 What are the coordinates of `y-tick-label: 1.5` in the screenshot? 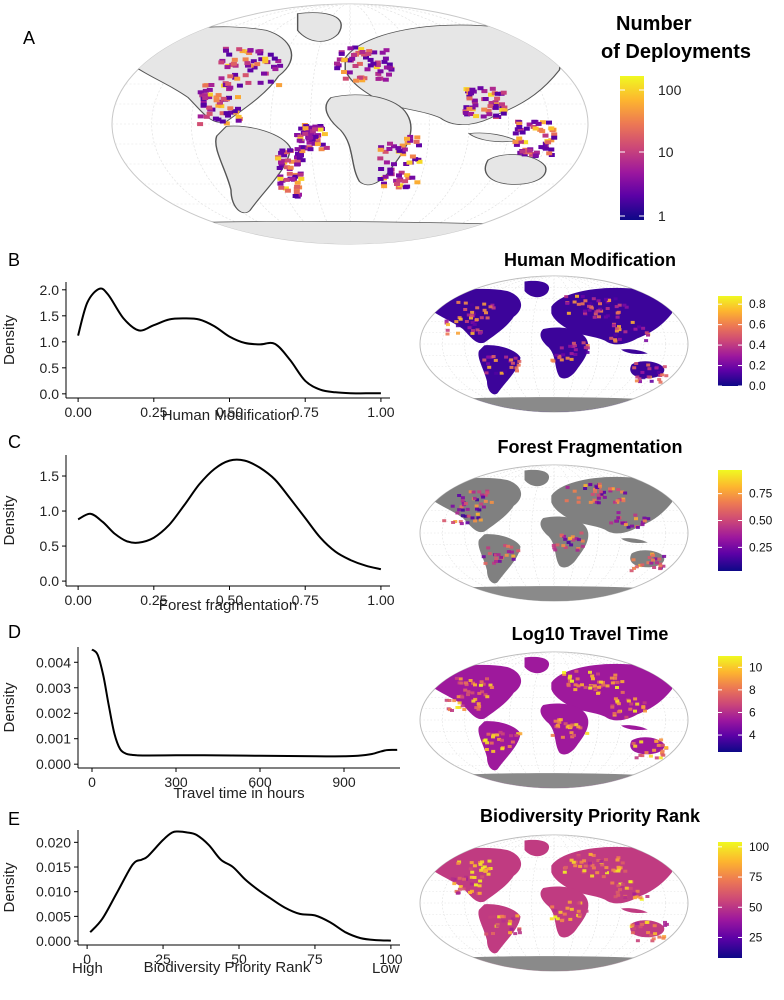 It's located at (50, 476).